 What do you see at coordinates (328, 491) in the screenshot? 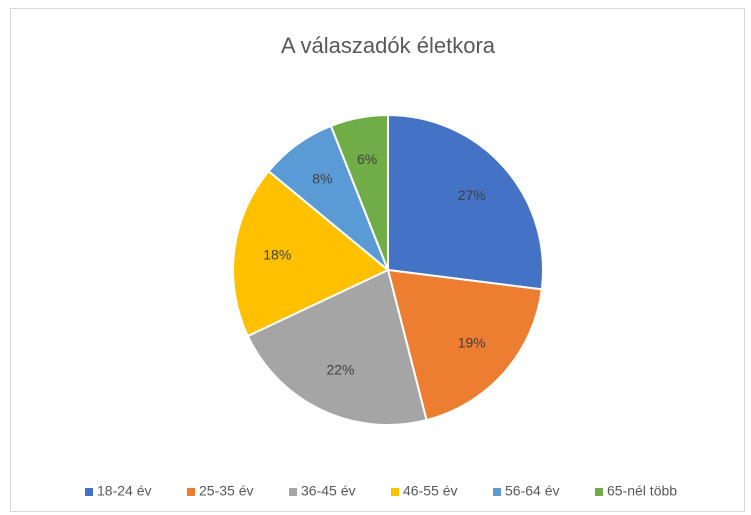
I see `legend-label: 36-45 év` at bounding box center [328, 491].